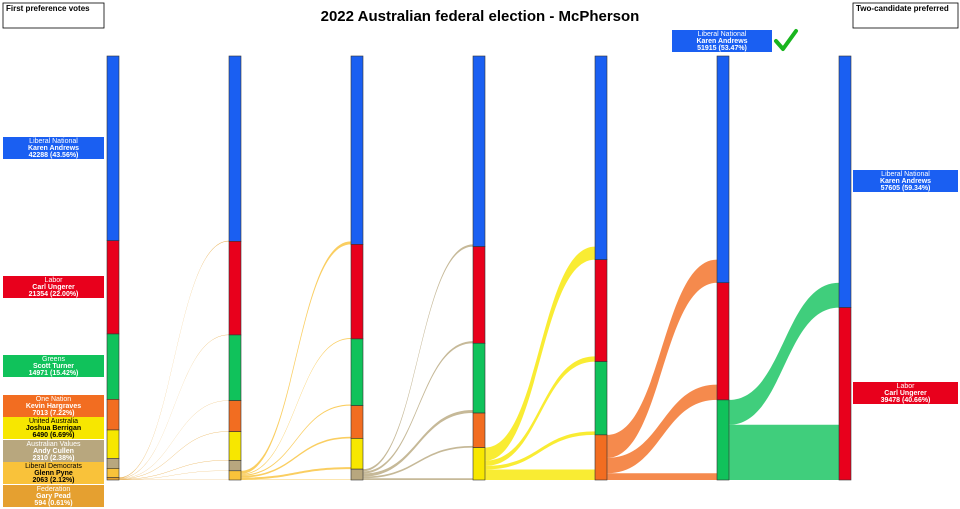 This screenshot has width=960, height=509. I want to click on label-text: 21354 (22.00%), so click(54, 294).